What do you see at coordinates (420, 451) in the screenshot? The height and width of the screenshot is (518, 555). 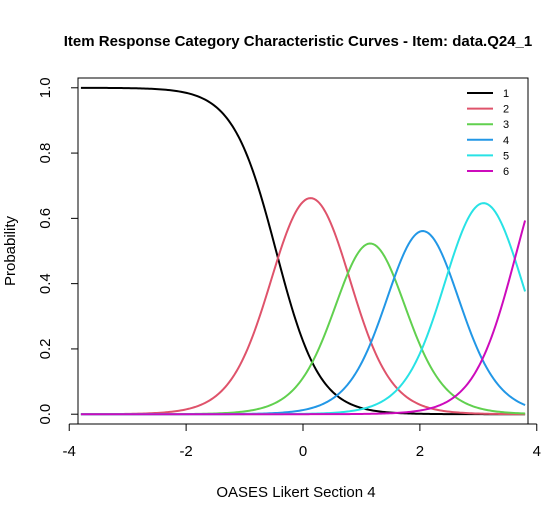 I see `x-tick-label: 2` at bounding box center [420, 451].